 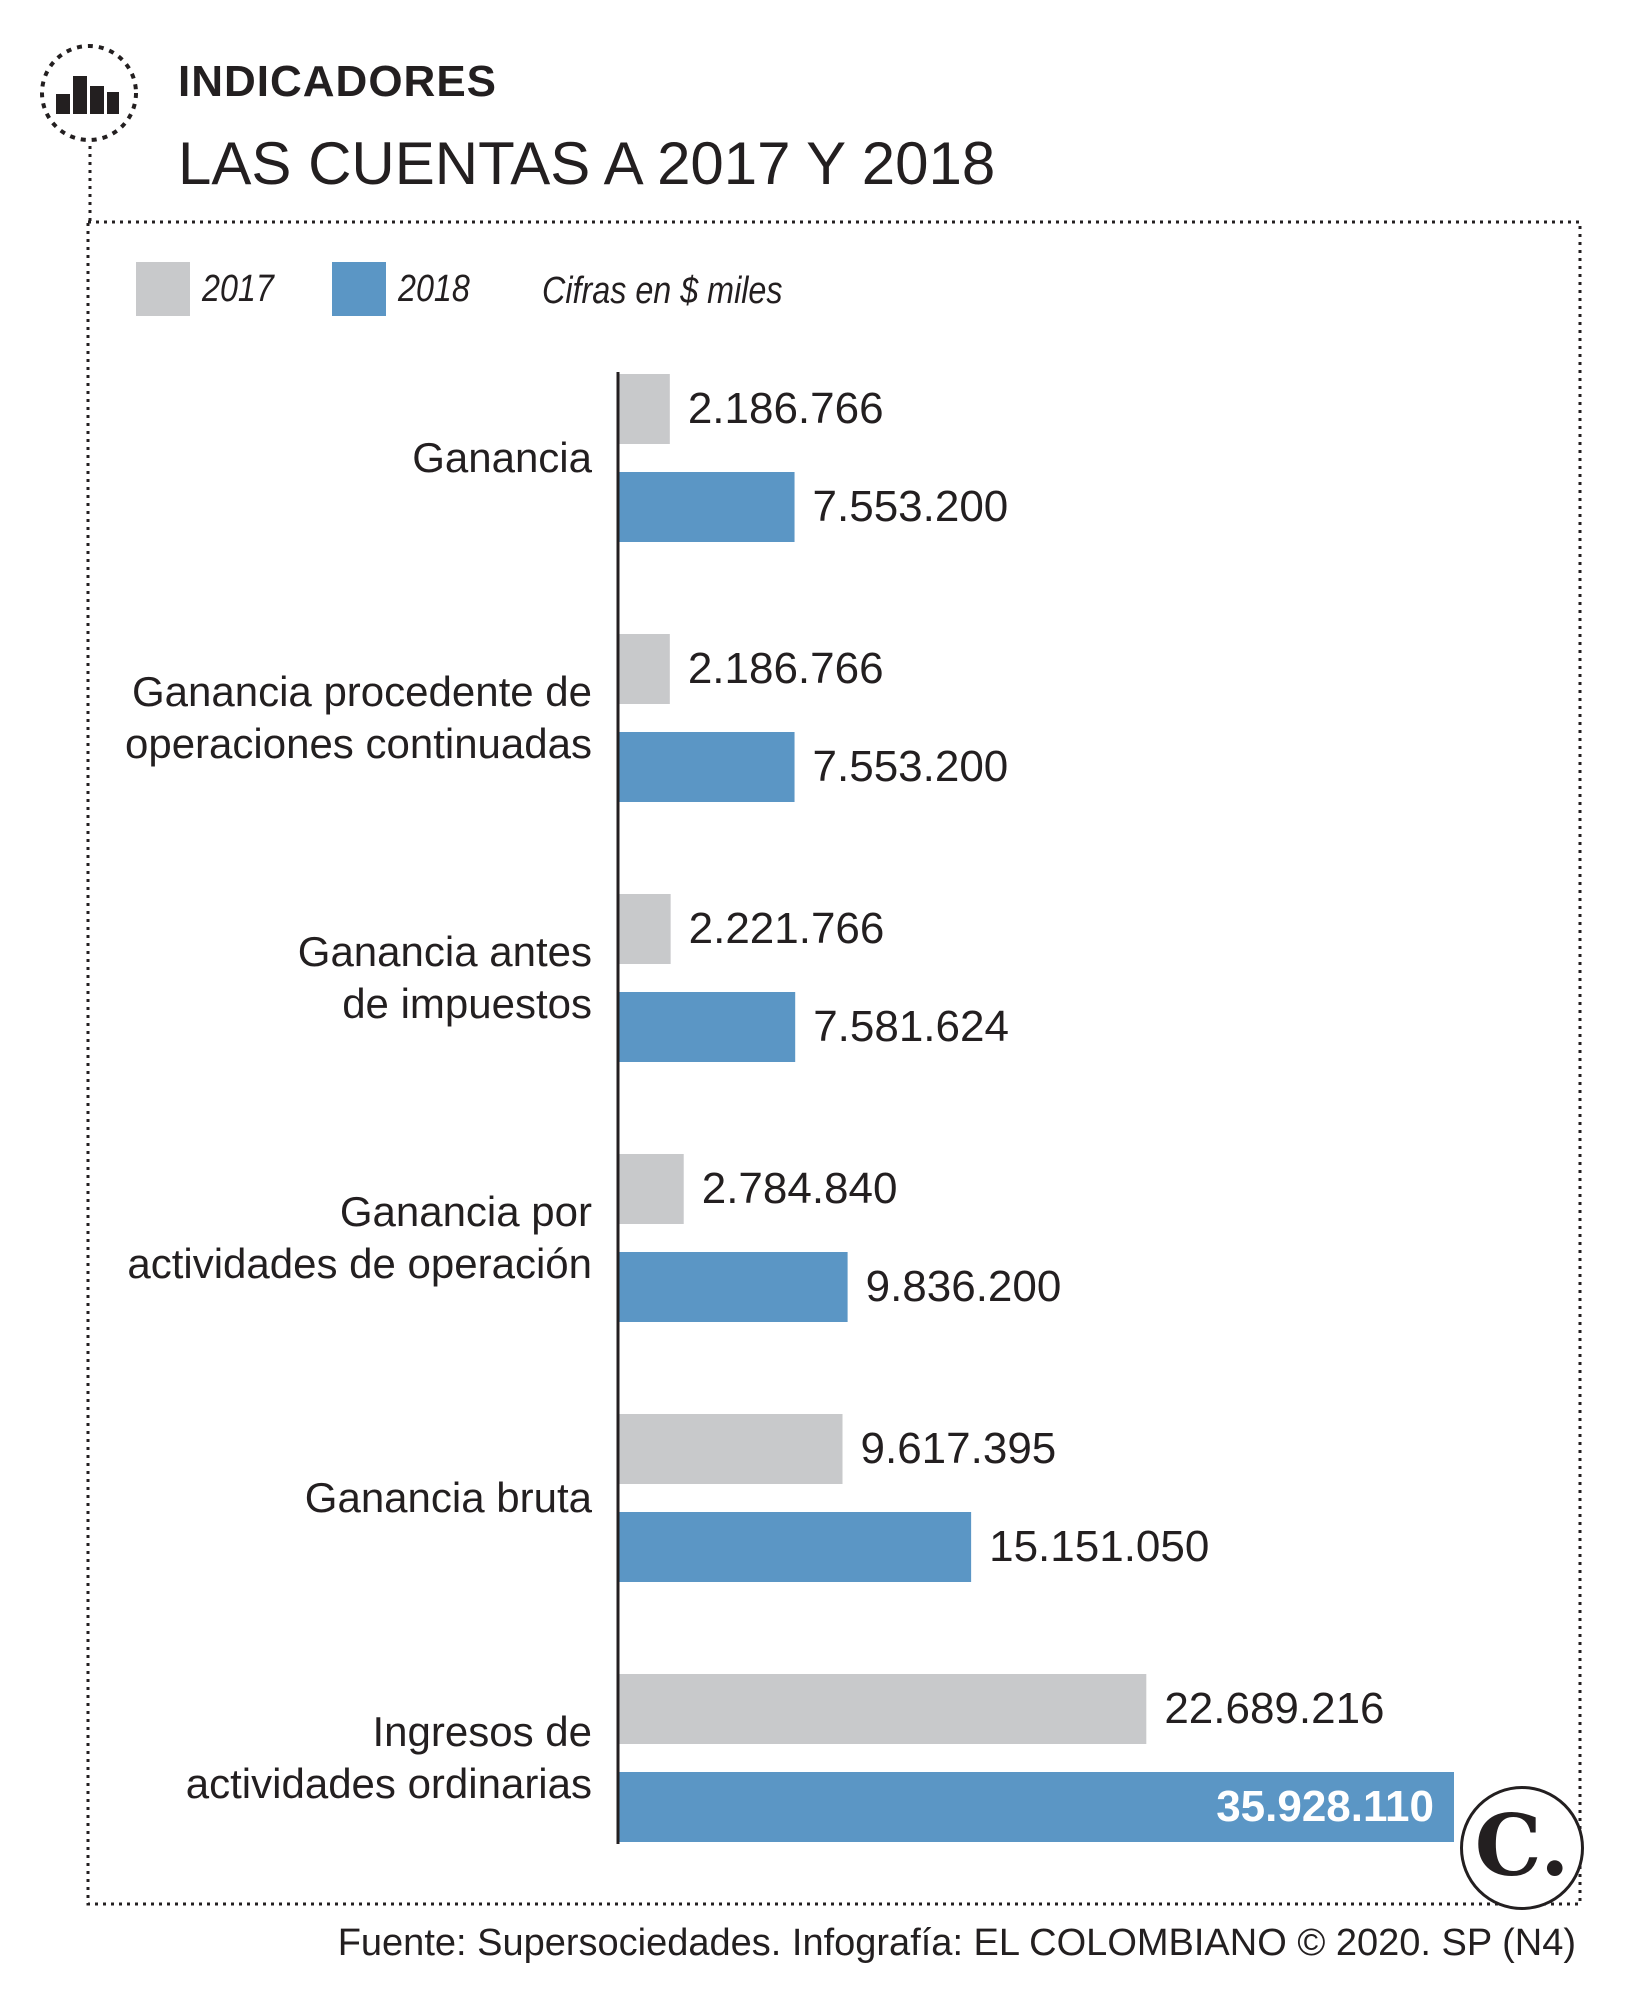 I want to click on value-label-2017-0: 2.186.766, so click(x=786, y=408).